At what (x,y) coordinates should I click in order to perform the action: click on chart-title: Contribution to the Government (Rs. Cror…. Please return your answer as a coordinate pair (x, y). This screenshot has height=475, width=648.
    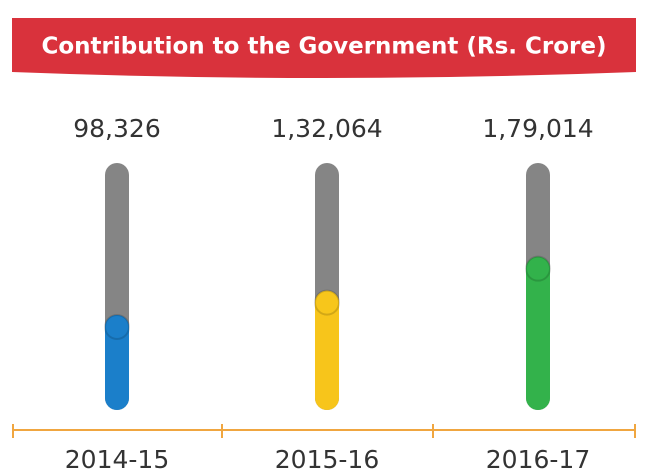
    Looking at the image, I should click on (323, 47).